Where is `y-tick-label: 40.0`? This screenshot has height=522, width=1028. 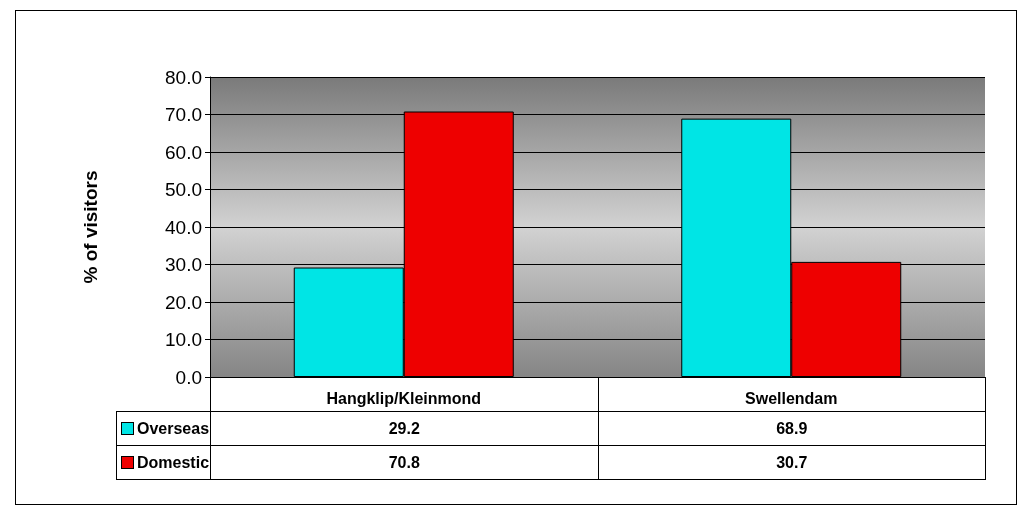 y-tick-label: 40.0 is located at coordinates (183, 227).